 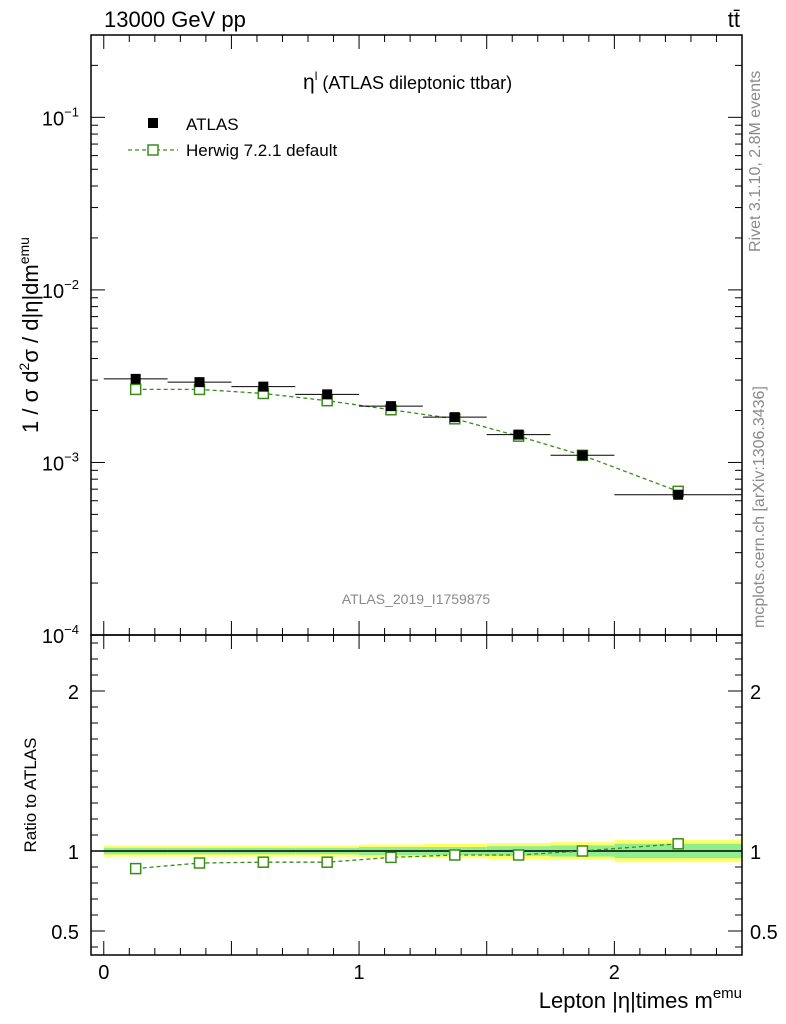 What do you see at coordinates (640, 999) in the screenshot?
I see `x-axis-label: Lepton |η|times memu` at bounding box center [640, 999].